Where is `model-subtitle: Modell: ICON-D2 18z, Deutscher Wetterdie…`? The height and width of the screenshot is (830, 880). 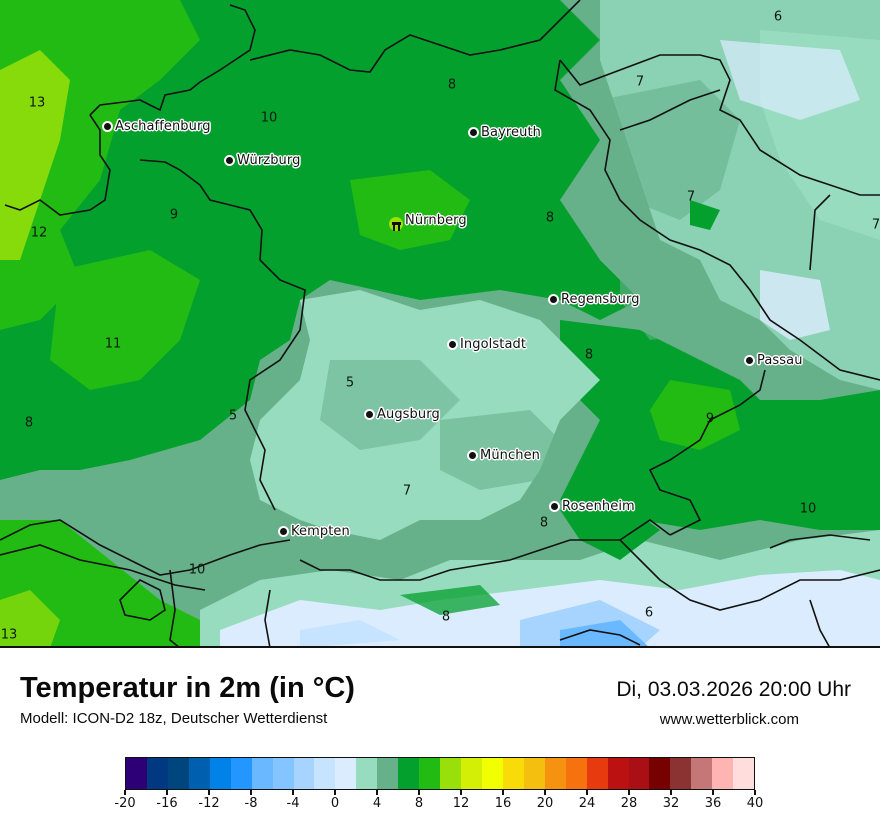
model-subtitle: Modell: ICON-D2 18z, Deutscher Wetterdie… is located at coordinates (174, 718).